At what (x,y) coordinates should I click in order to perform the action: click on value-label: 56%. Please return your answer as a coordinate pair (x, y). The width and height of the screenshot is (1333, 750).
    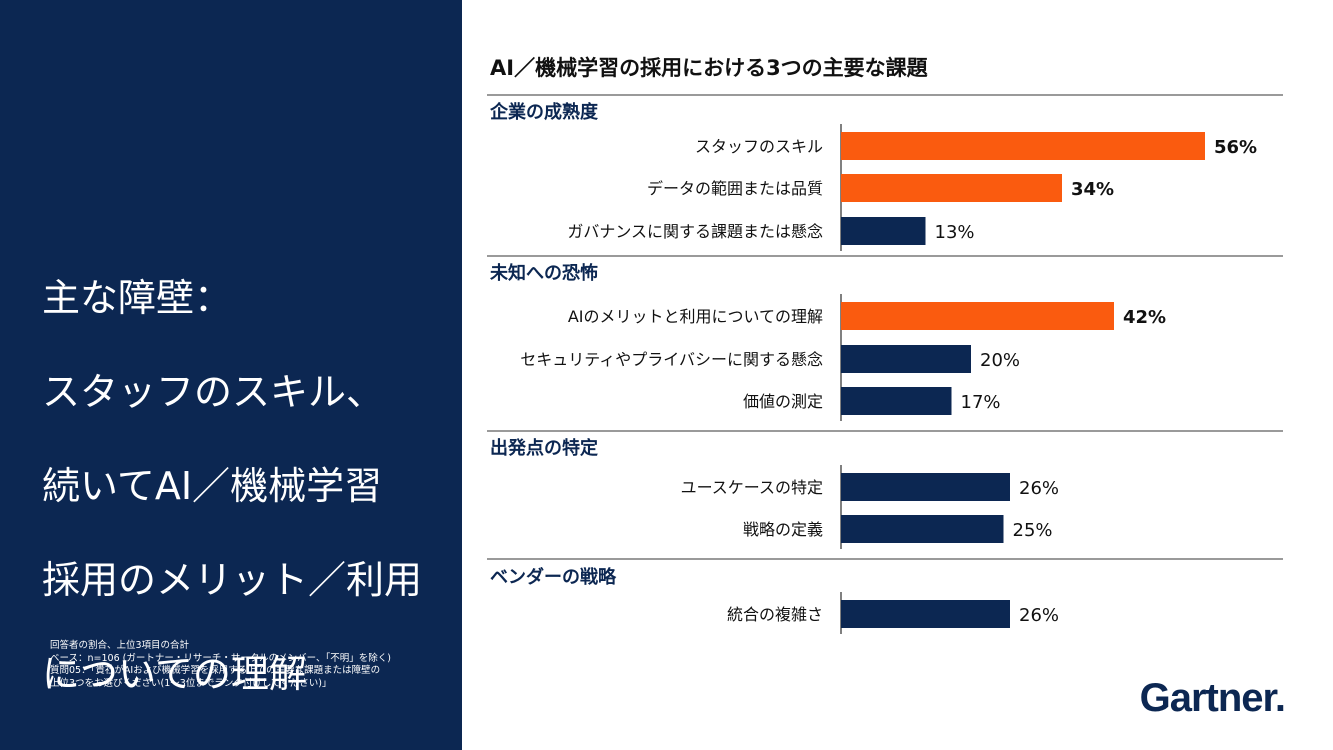
    Looking at the image, I should click on (1235, 147).